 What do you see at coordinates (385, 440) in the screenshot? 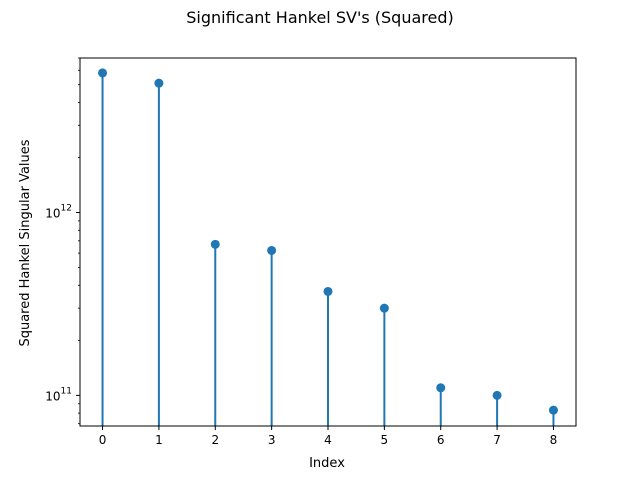
I see `x-tick-label: 5` at bounding box center [385, 440].